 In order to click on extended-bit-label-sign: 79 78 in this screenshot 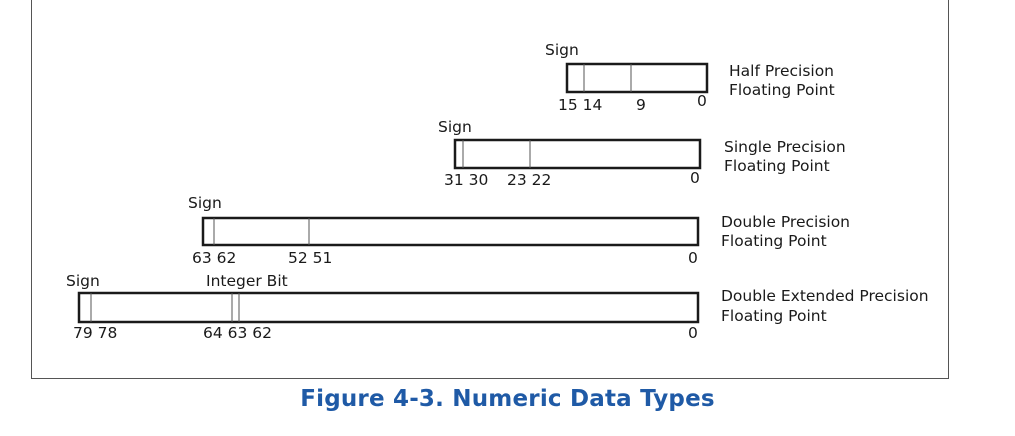, I will do `click(95, 333)`.